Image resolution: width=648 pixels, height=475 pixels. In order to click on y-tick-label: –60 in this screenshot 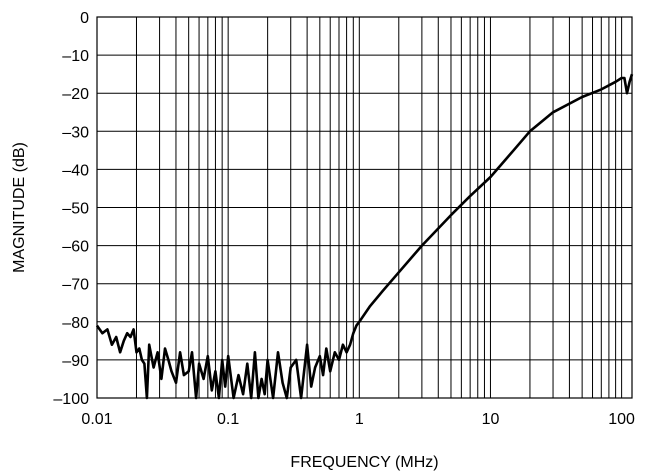, I will do `click(75, 247)`.